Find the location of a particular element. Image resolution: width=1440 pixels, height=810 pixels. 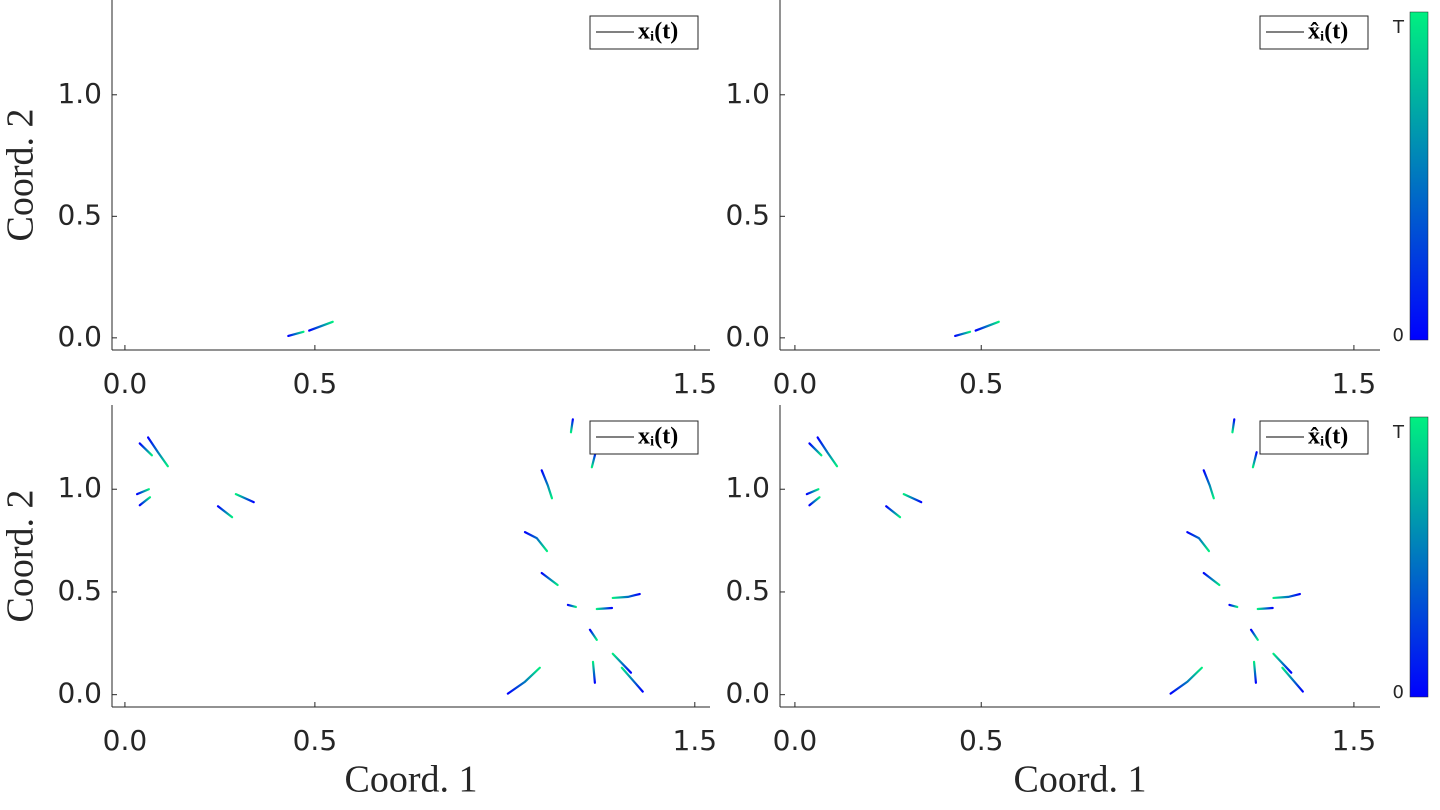

legend-box is located at coordinates (644, 437).